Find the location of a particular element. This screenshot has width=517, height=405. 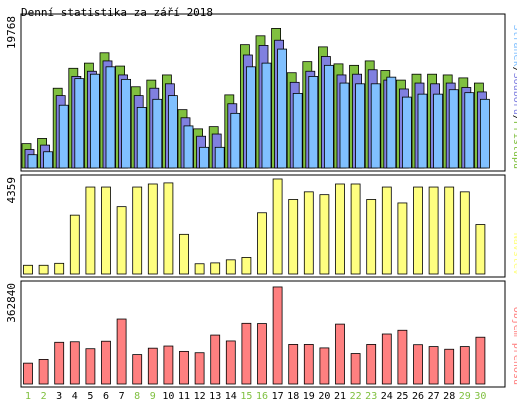

x-tick-label-day-16: 16 is located at coordinates (262, 396).